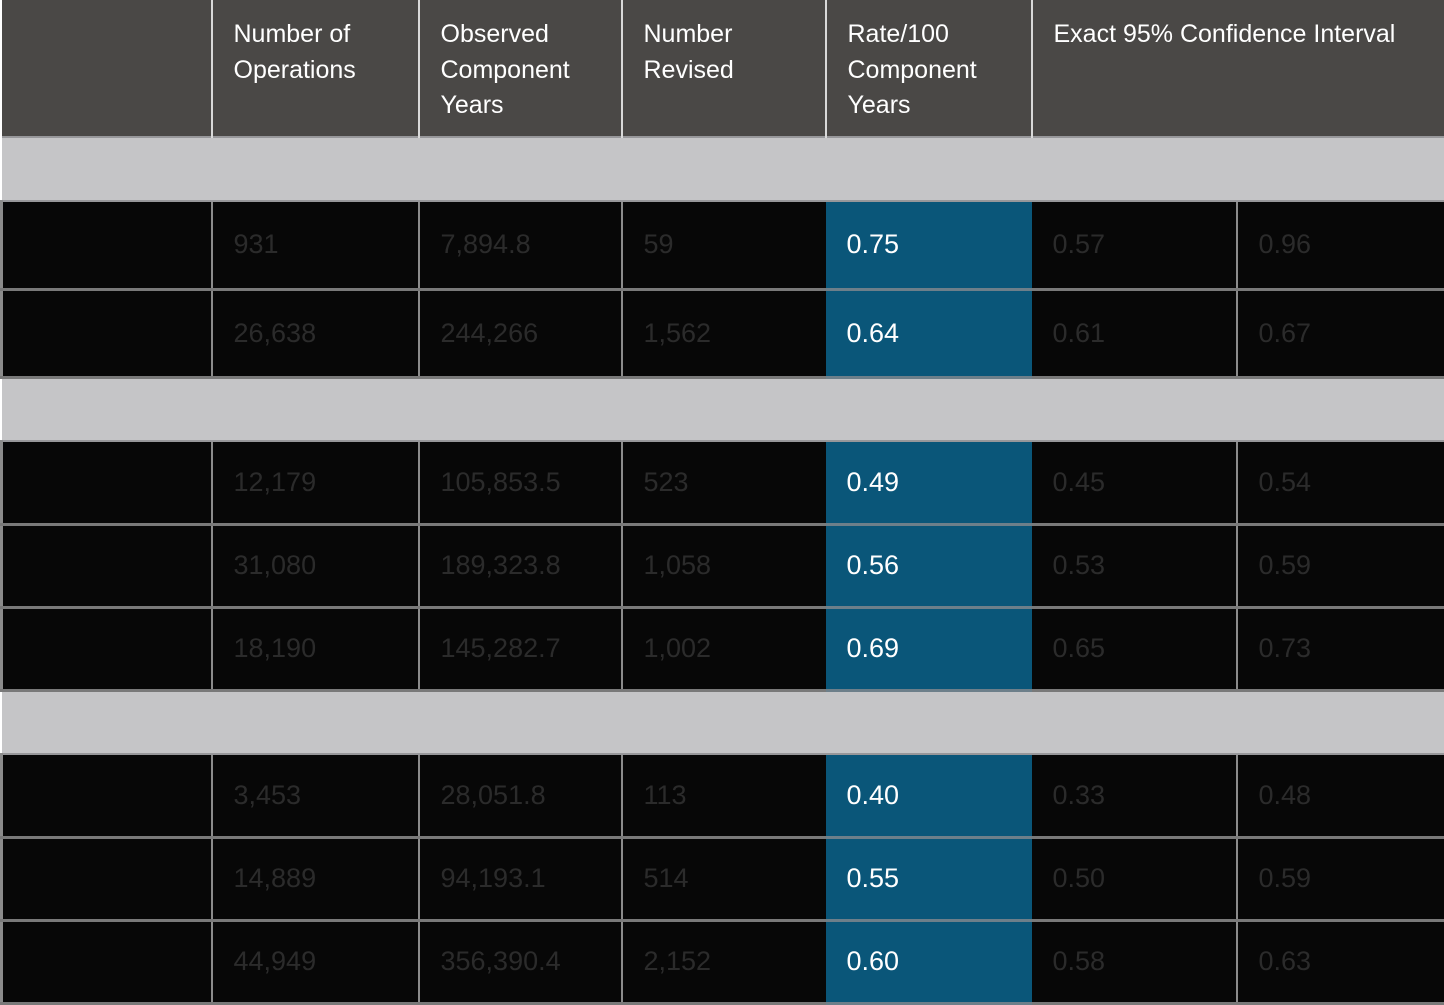 Image resolution: width=1444 pixels, height=1005 pixels. I want to click on table-row: 44,949 356,390.4 2,152 0.60 0.58 0.63, so click(723, 961).